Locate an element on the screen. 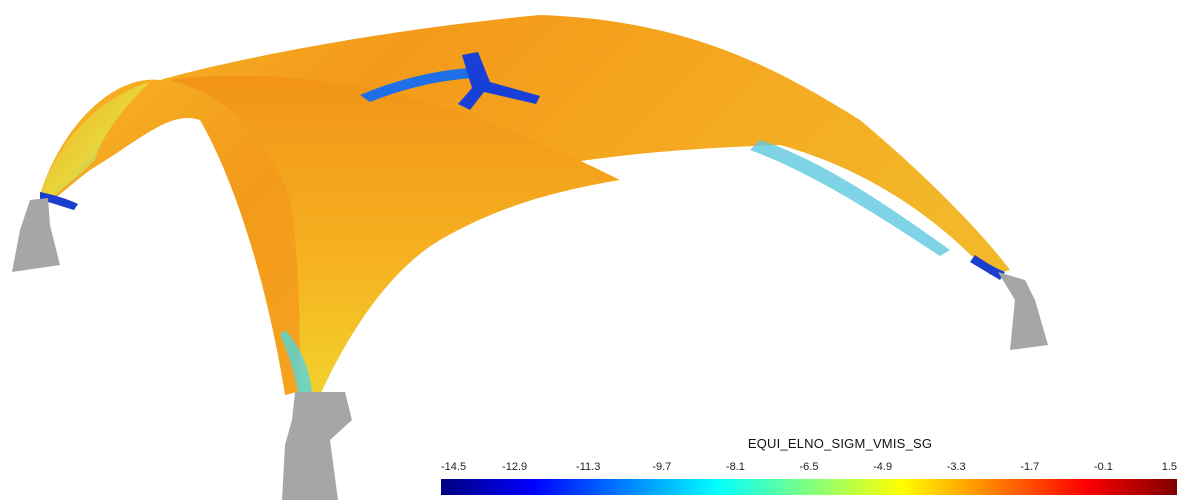  colormap-tick-label: 1.5 is located at coordinates (1169, 467).